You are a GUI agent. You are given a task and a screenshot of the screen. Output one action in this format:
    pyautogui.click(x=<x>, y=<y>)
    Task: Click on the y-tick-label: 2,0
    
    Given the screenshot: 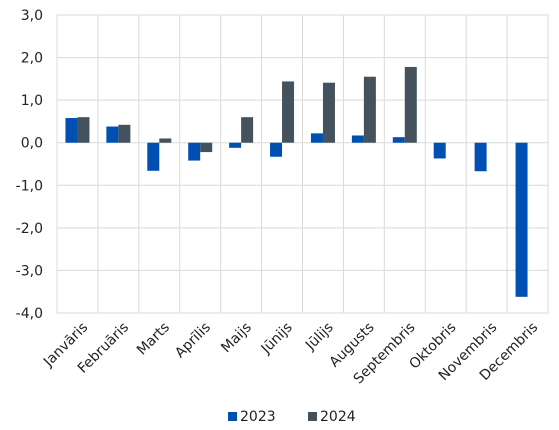 What is the action you would take?
    pyautogui.click(x=32, y=59)
    